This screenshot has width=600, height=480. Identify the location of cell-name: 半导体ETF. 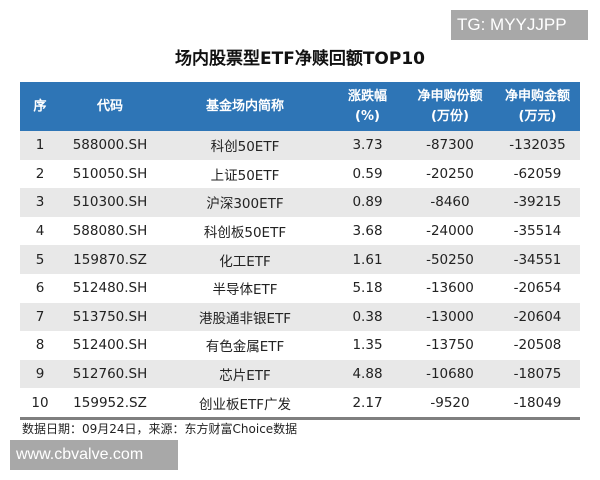
(245, 288).